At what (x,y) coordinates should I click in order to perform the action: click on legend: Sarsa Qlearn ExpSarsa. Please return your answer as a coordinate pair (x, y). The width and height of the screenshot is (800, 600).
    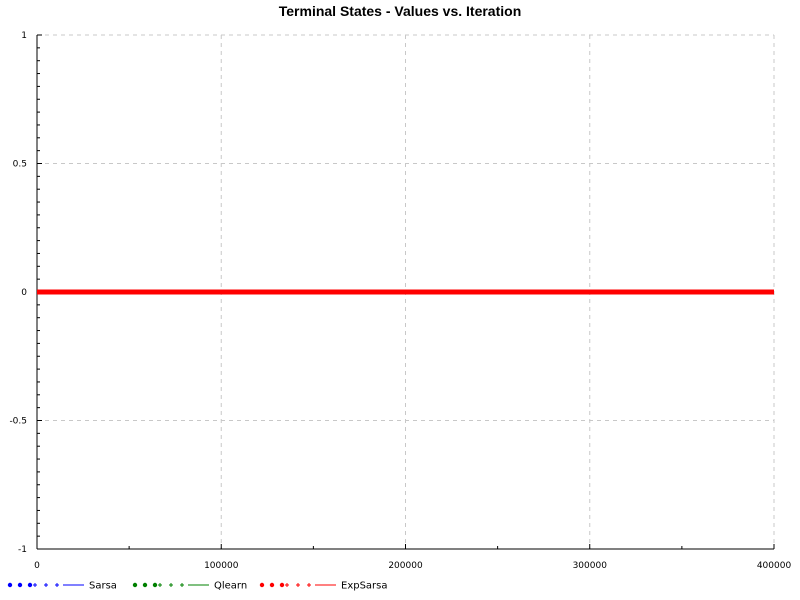
    Looking at the image, I should click on (197, 586).